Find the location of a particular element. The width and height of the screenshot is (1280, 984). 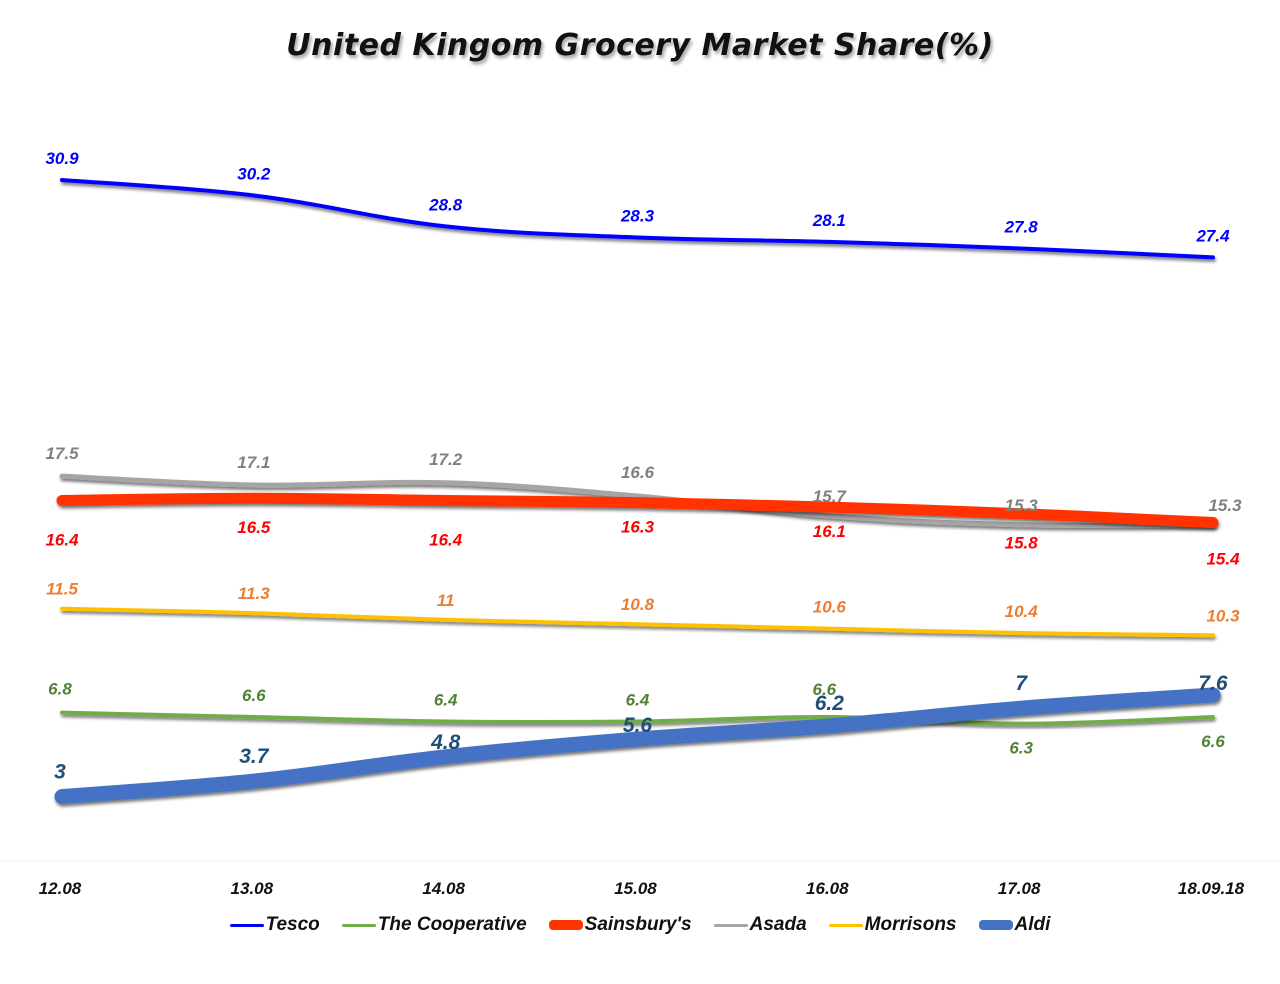

x-tick-label: 16.08 is located at coordinates (827, 888).